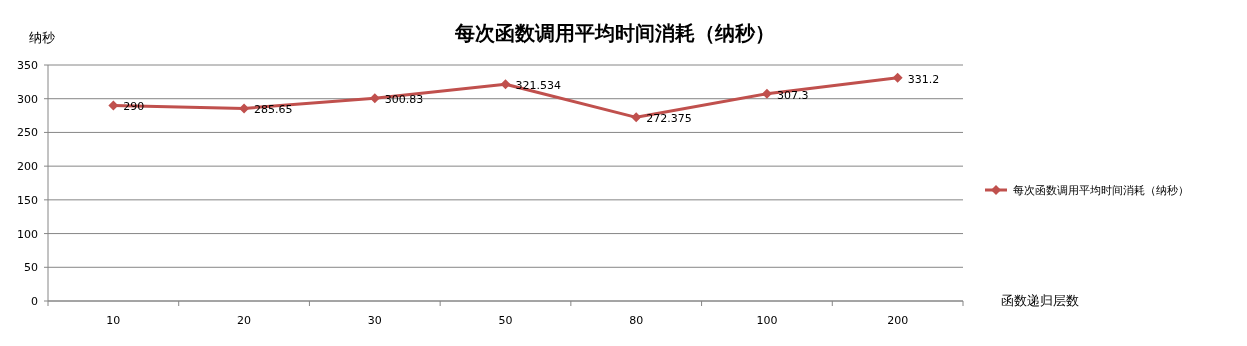  I want to click on x-tick-label: 20, so click(244, 320).